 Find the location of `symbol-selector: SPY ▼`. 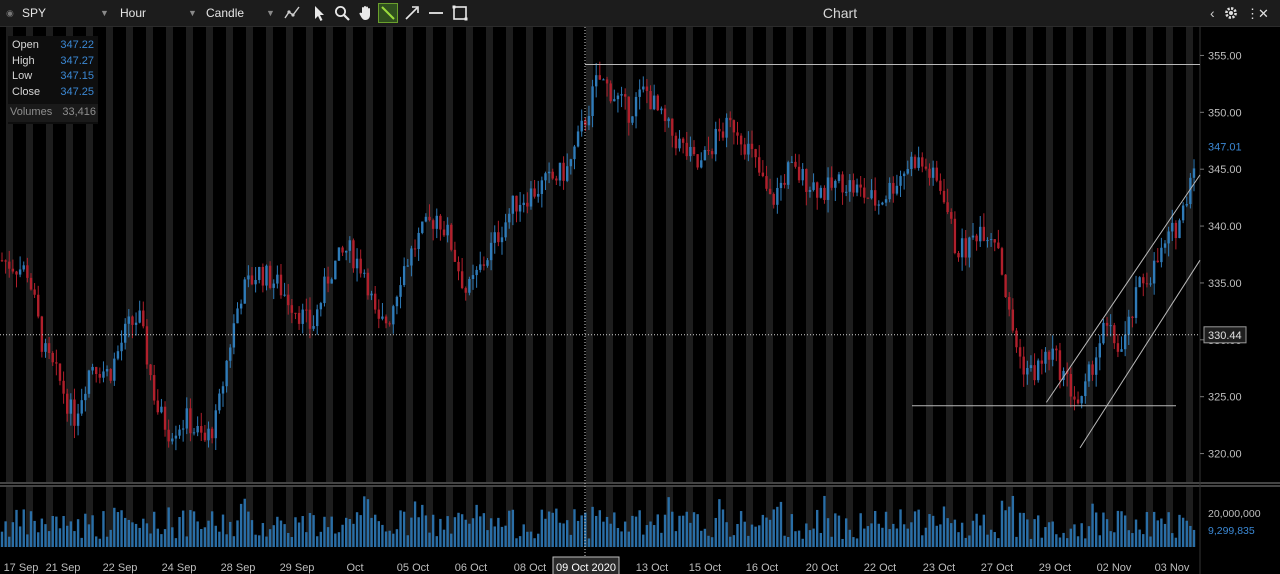

symbol-selector: SPY ▼ is located at coordinates (66, 13).